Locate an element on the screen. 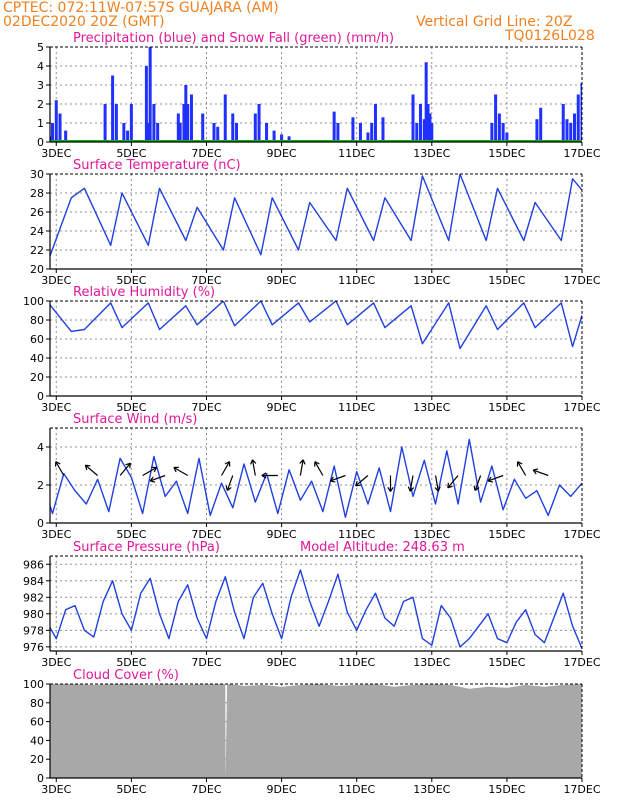 This screenshot has height=800, width=618. y-tick-label: 100 is located at coordinates (33, 684).